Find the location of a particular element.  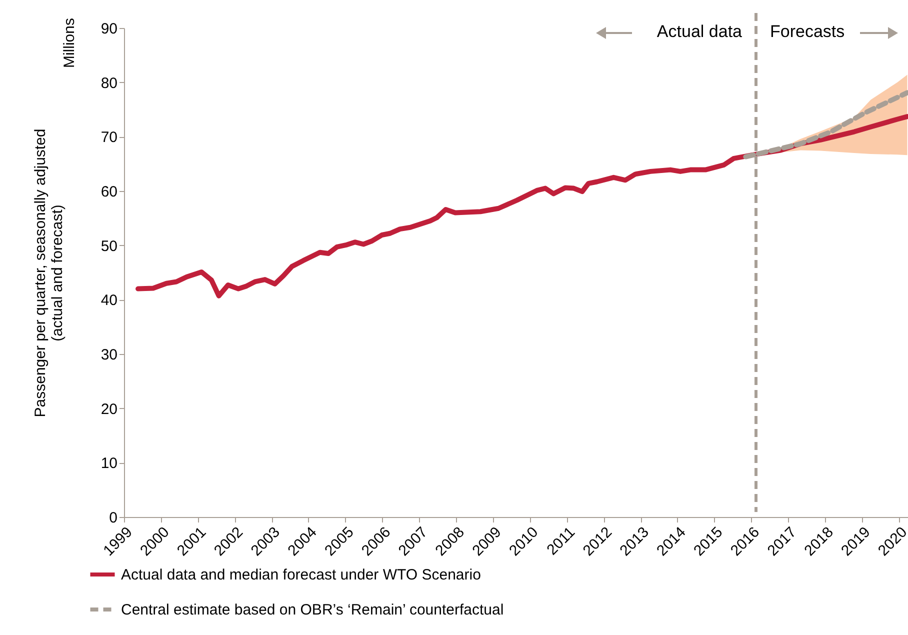

y-tick-label: 10 is located at coordinates (109, 463).